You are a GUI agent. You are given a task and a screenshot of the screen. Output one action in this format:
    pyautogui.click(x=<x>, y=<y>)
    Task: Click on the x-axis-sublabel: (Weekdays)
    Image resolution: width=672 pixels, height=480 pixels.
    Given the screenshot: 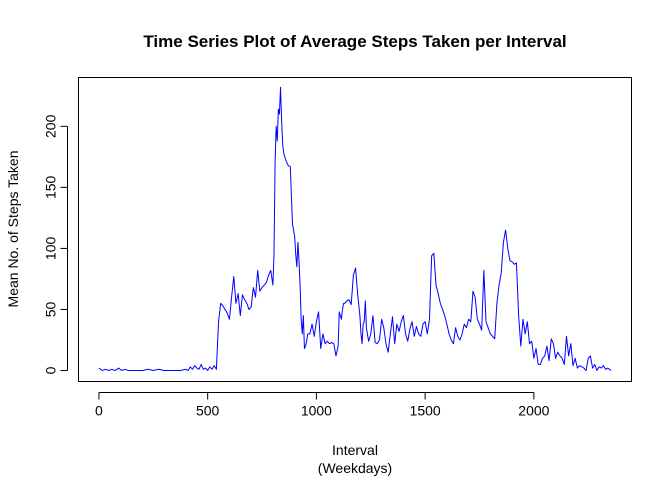 What is the action you would take?
    pyautogui.click(x=355, y=468)
    